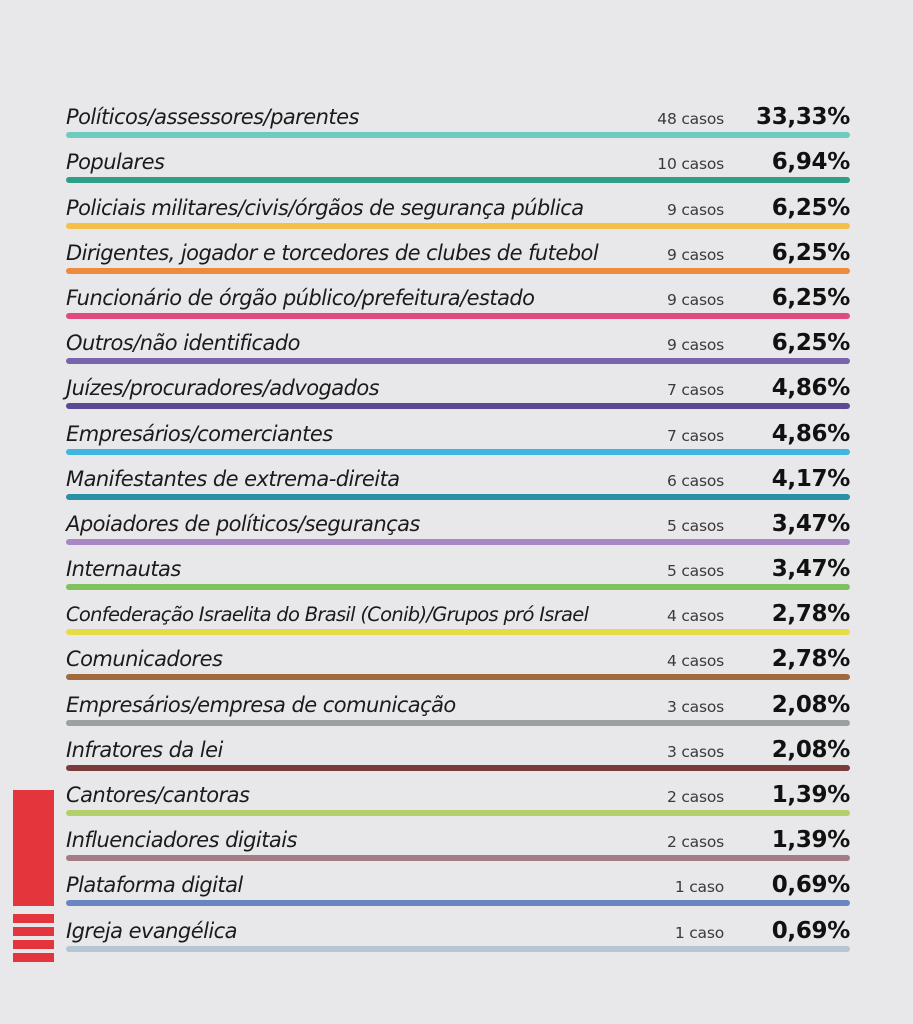 Image resolution: width=913 pixels, height=1024 pixels. What do you see at coordinates (458, 344) in the screenshot?
I see `table-row: Outros/não identificado 9 casos 6,25%` at bounding box center [458, 344].